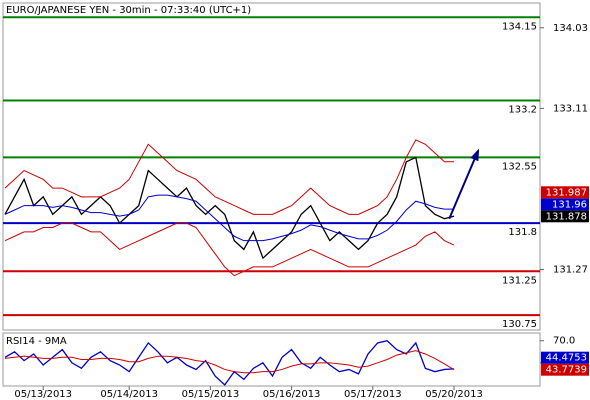  What do you see at coordinates (43, 394) in the screenshot?
I see `x-tick-label: 05/13/2013` at bounding box center [43, 394].